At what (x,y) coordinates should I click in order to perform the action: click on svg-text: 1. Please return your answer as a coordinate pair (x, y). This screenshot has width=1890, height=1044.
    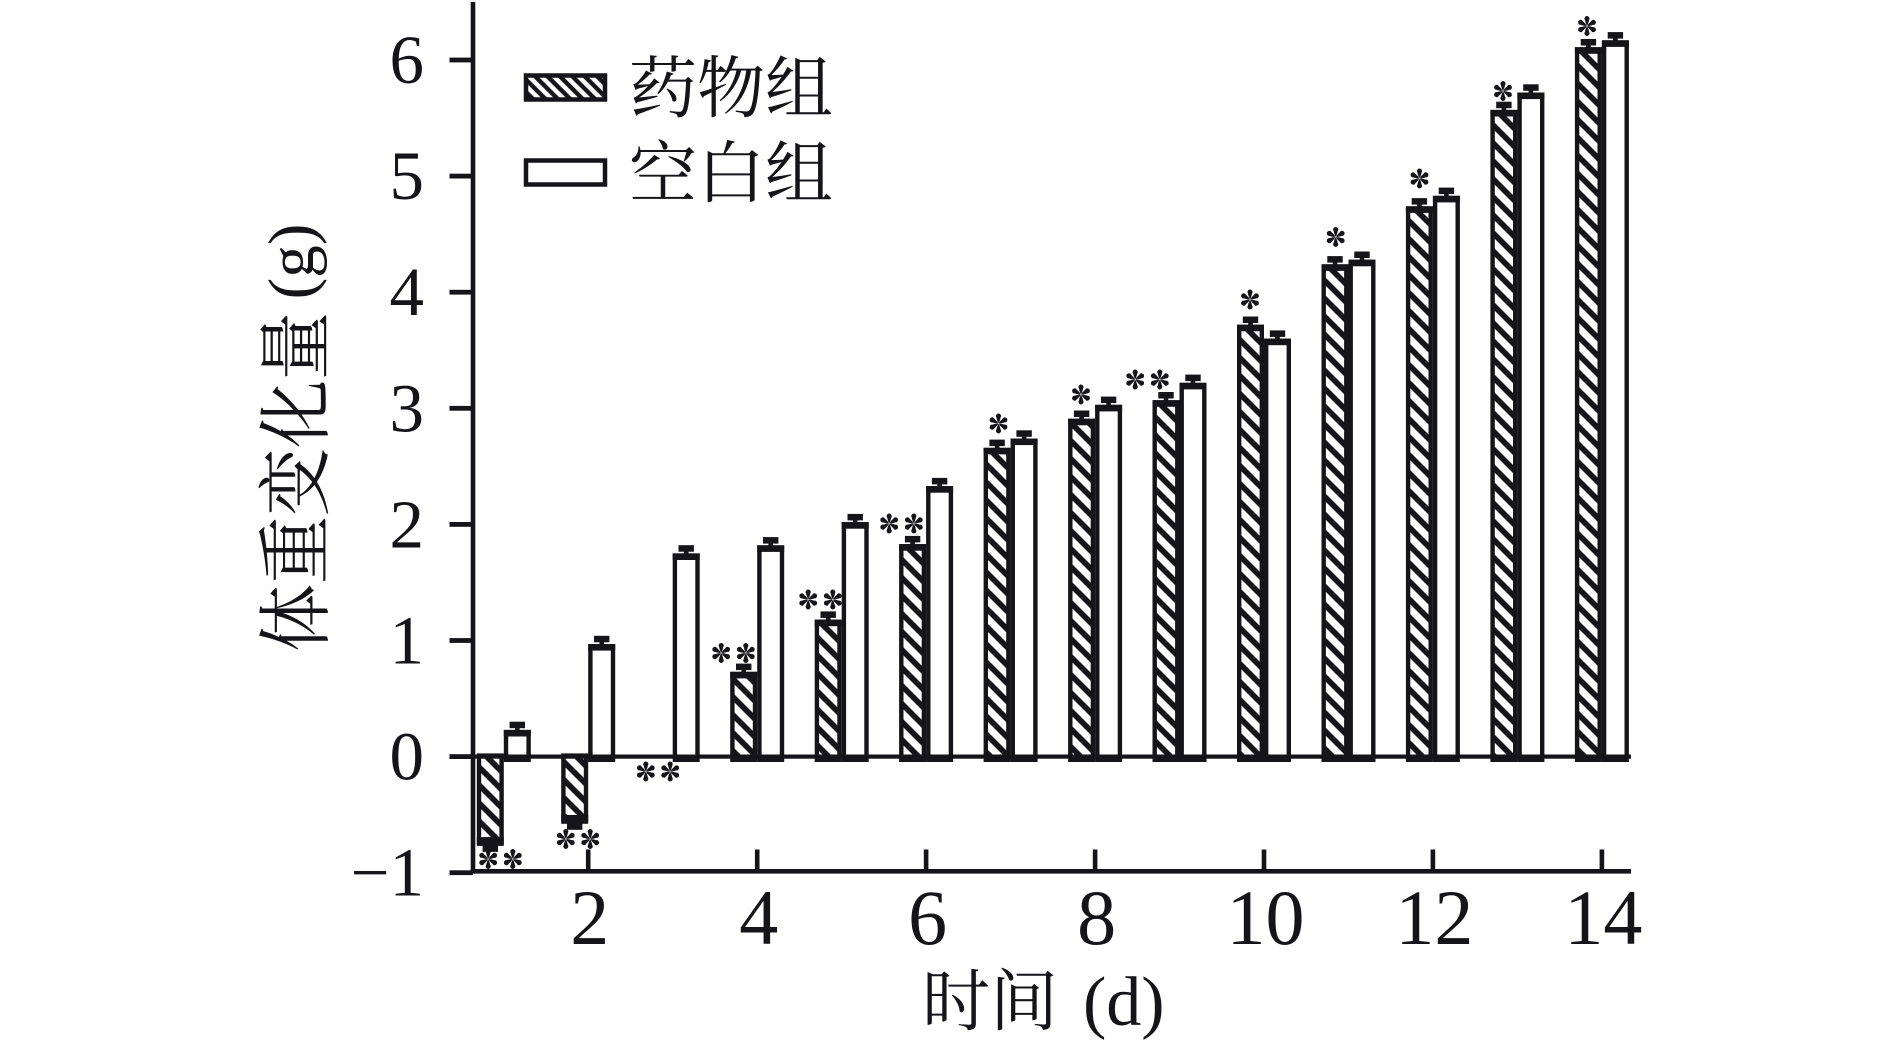
    Looking at the image, I should click on (407, 641).